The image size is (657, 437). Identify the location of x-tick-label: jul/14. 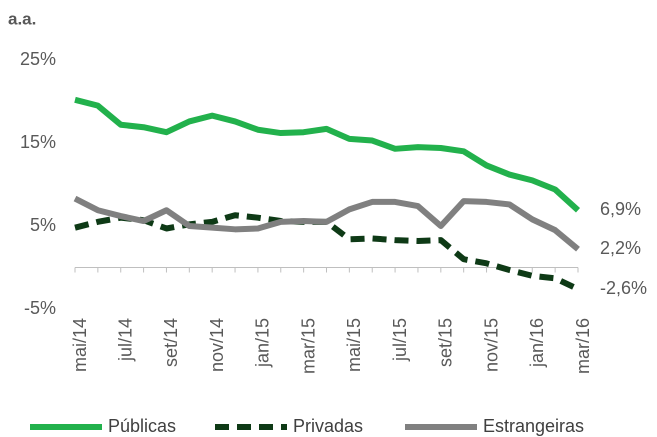
(125, 340).